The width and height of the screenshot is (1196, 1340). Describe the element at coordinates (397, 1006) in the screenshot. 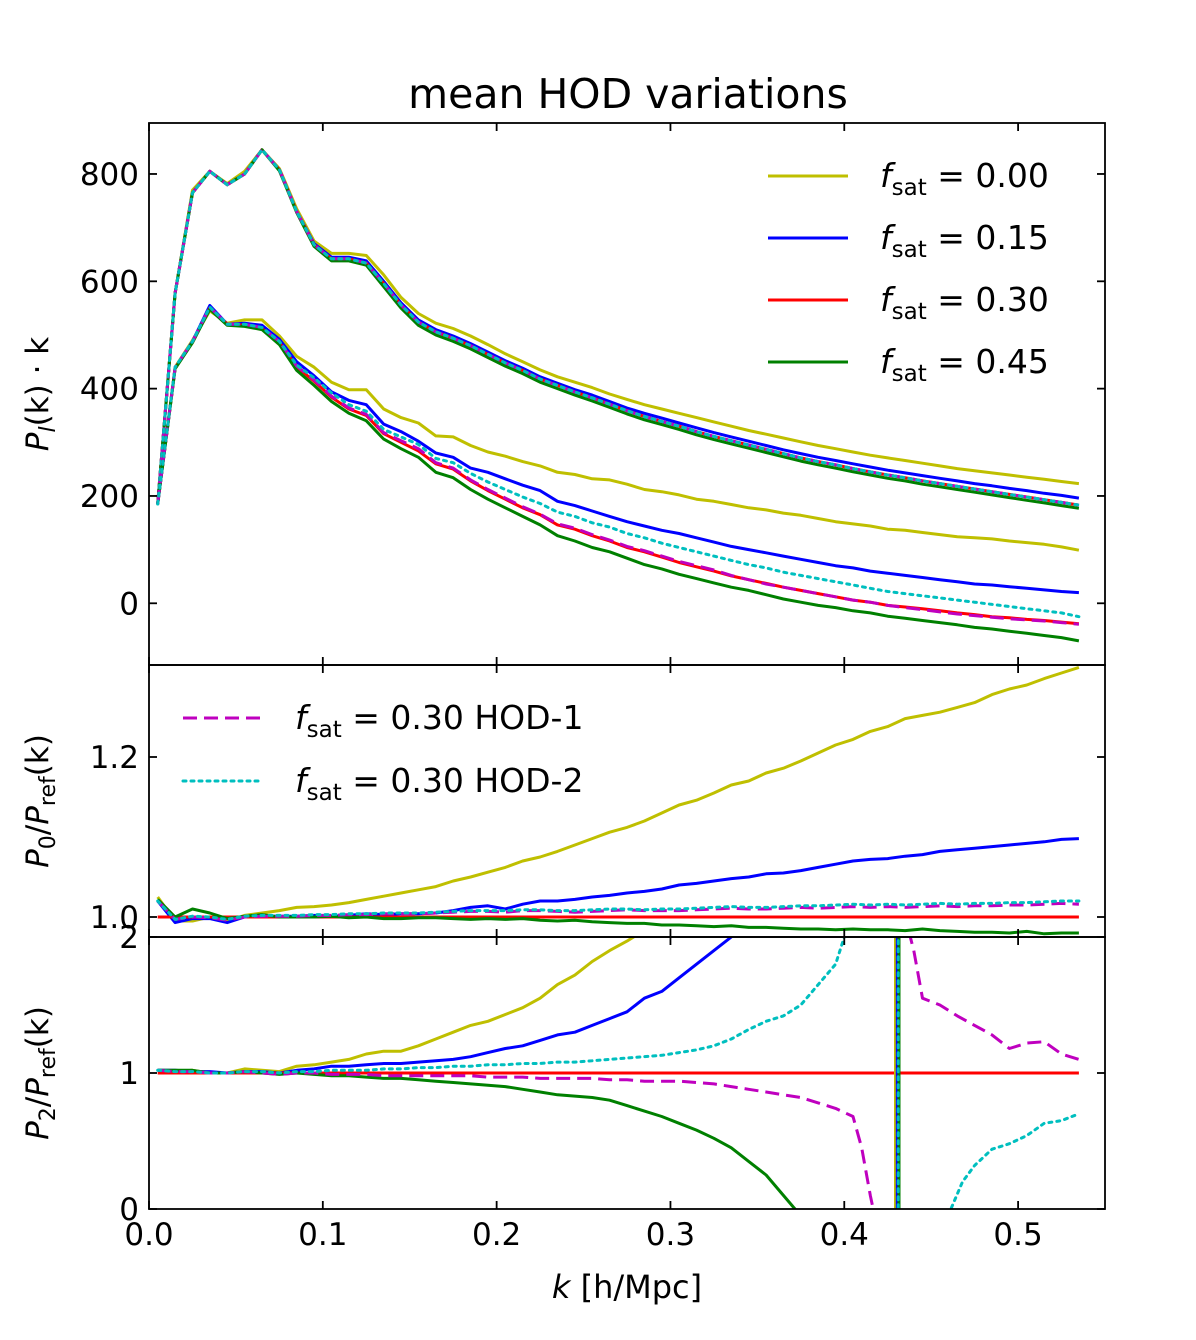

I see `bottom-series-fsat_0.00-0` at that location.